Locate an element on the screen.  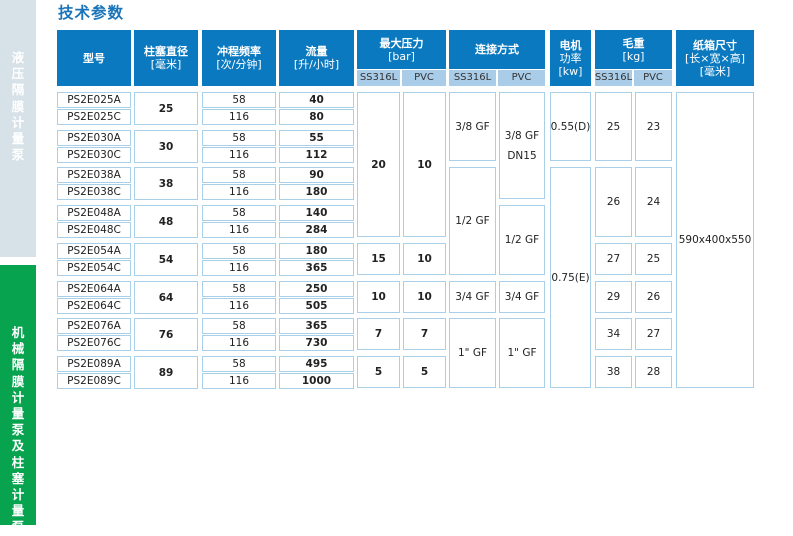
header-connection-line: 连接方式 is located at coordinates (497, 49).